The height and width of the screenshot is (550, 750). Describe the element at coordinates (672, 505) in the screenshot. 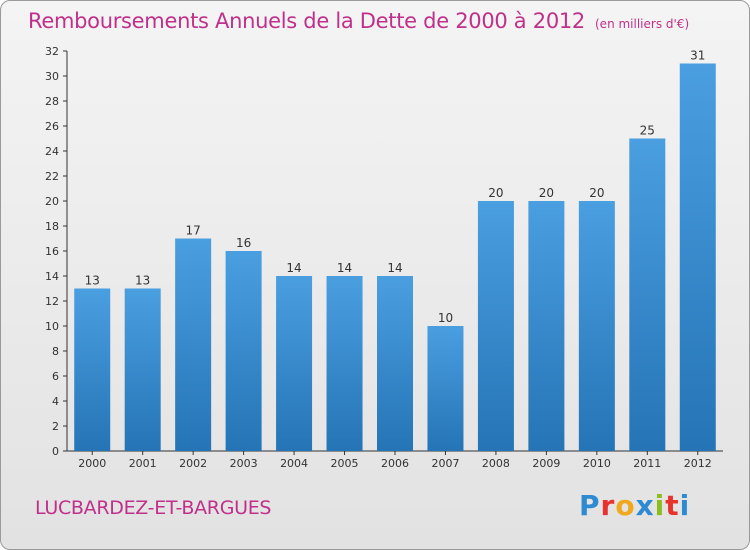

I see `logo-letter: t` at that location.